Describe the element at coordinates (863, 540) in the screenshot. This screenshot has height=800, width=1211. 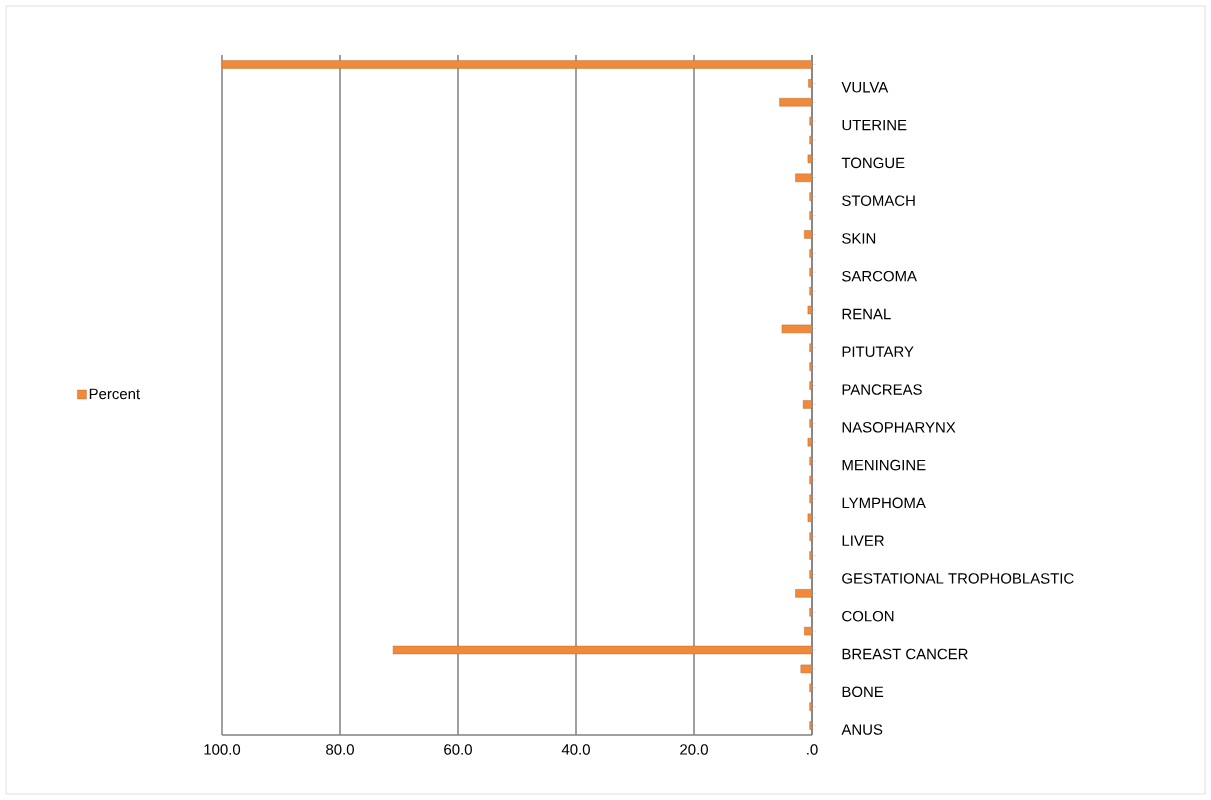
I see `y-tick-label: LIVER` at that location.